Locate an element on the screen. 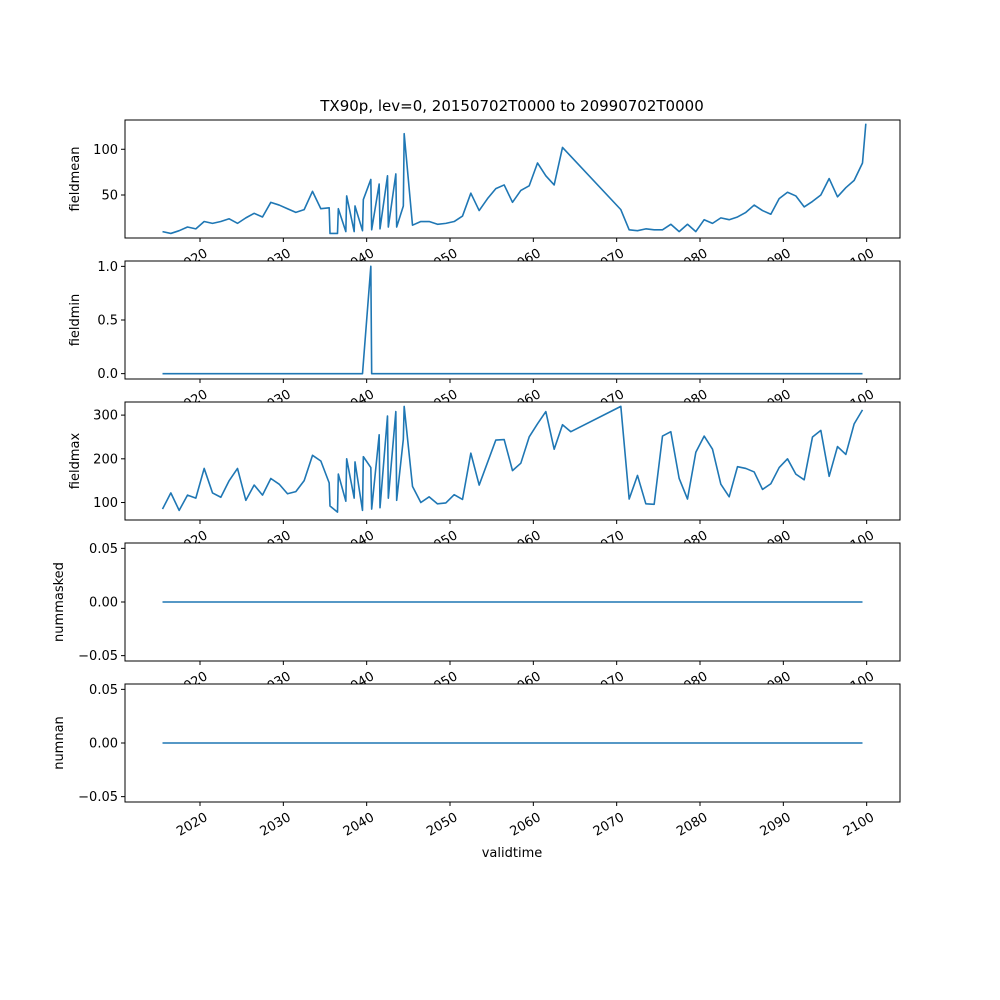 The height and width of the screenshot is (1000, 1000). x-tick-label: 2040 is located at coordinates (359, 825).